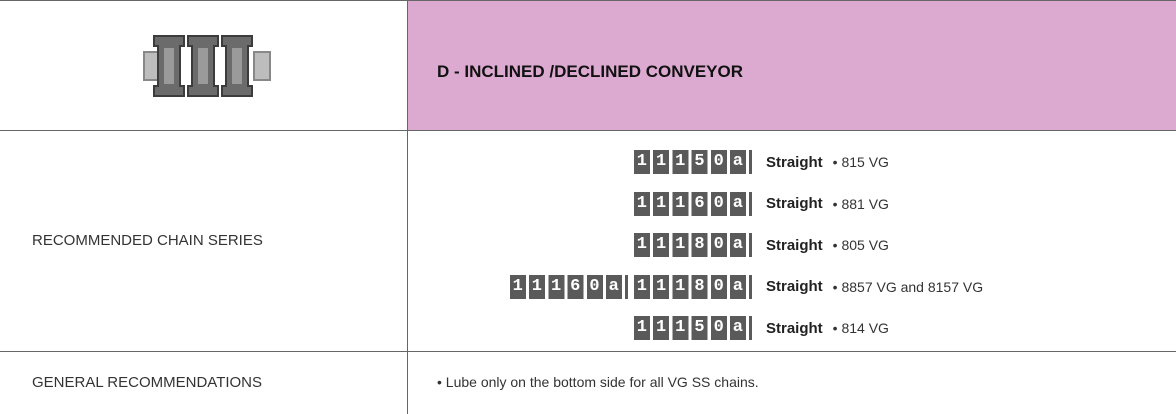 The width and height of the screenshot is (1176, 414). Describe the element at coordinates (580, 245) in the screenshot. I see `chain-codes: 11180a` at that location.